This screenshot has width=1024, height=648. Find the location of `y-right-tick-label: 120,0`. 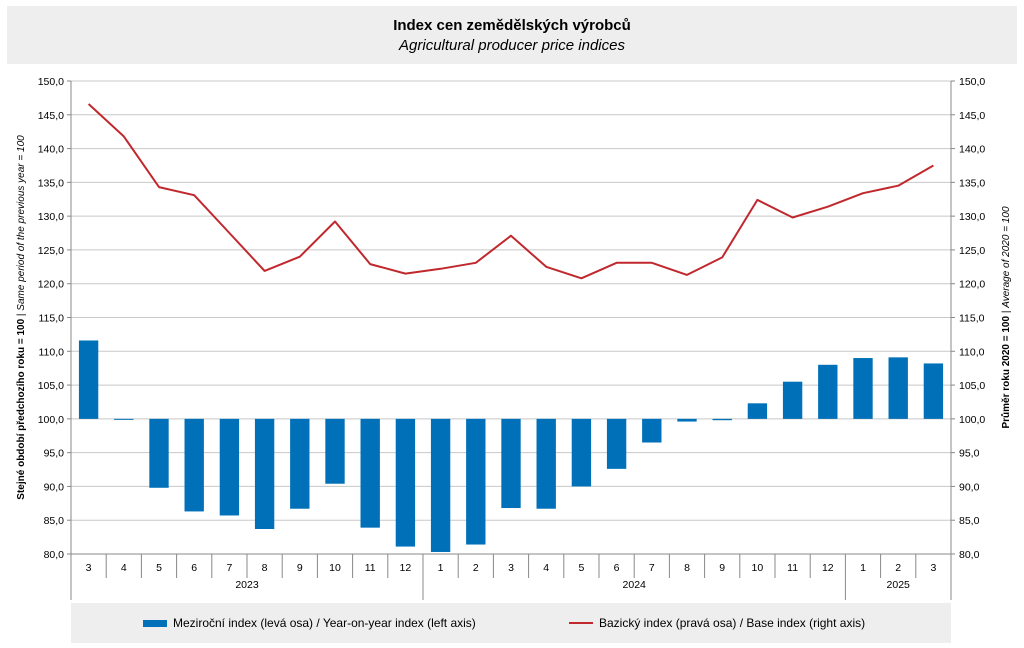

y-right-tick-label: 120,0 is located at coordinates (972, 285).